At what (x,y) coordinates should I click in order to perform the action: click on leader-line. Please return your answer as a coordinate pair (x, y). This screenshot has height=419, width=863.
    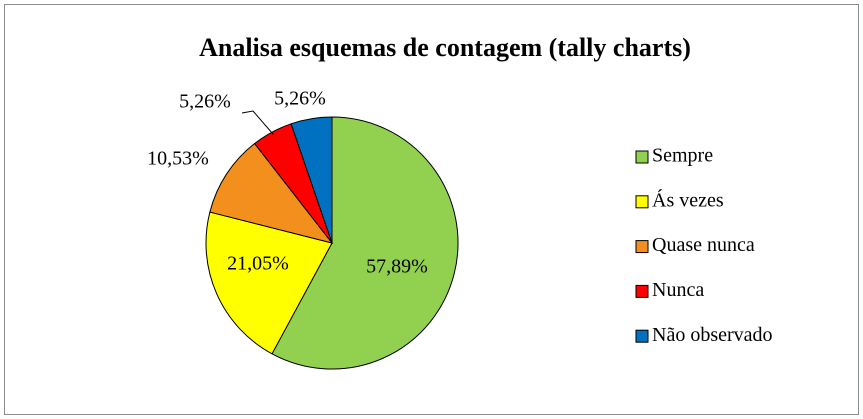
    Looking at the image, I should click on (257, 122).